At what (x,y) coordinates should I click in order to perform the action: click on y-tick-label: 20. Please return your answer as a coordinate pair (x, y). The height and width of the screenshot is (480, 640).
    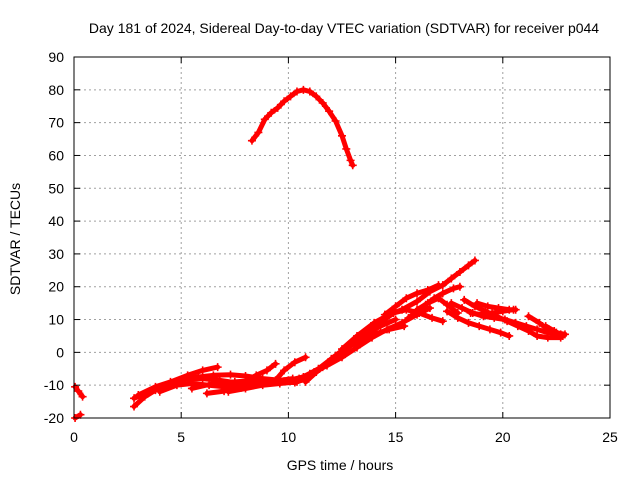
    Looking at the image, I should click on (56, 287).